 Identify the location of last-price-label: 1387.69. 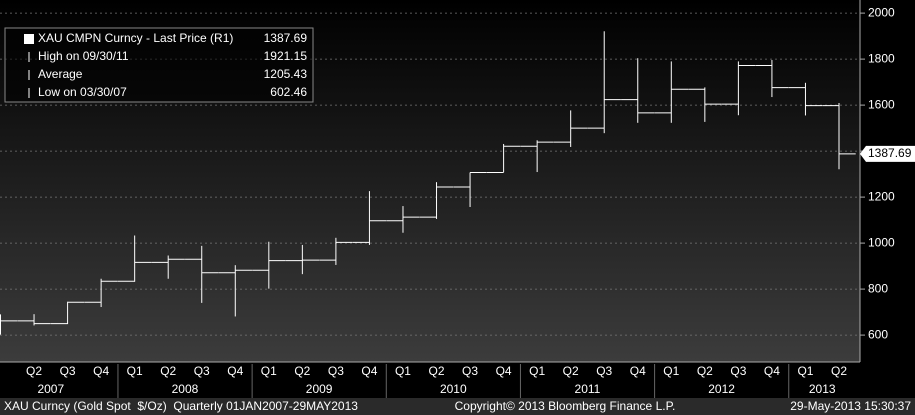
(890, 153).